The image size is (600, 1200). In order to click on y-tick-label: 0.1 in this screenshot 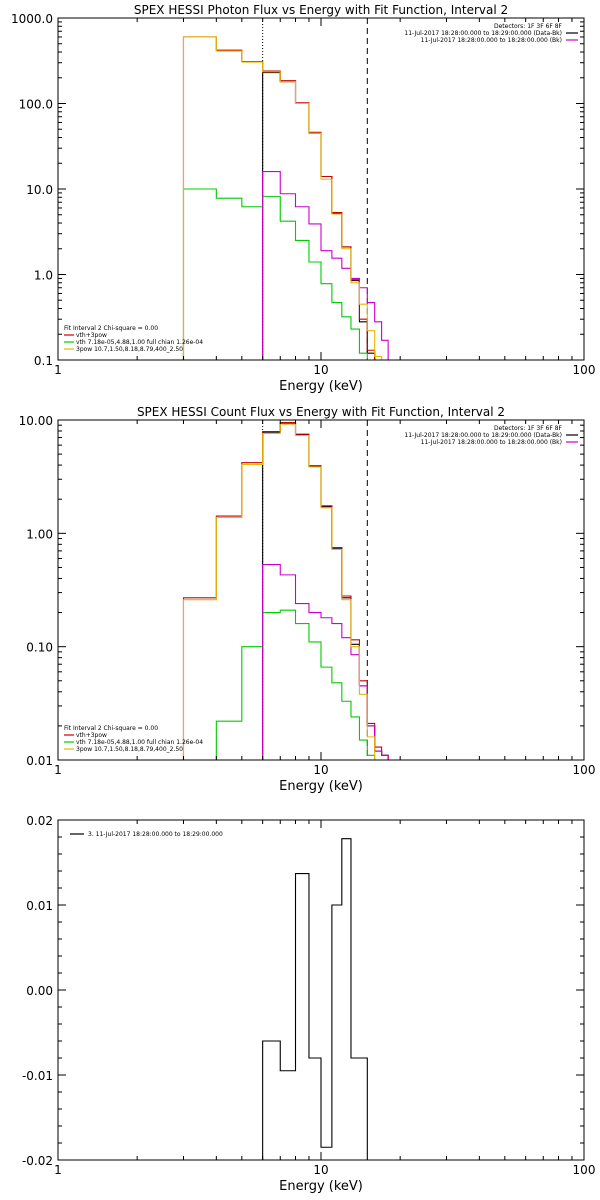, I will do `click(43, 361)`.